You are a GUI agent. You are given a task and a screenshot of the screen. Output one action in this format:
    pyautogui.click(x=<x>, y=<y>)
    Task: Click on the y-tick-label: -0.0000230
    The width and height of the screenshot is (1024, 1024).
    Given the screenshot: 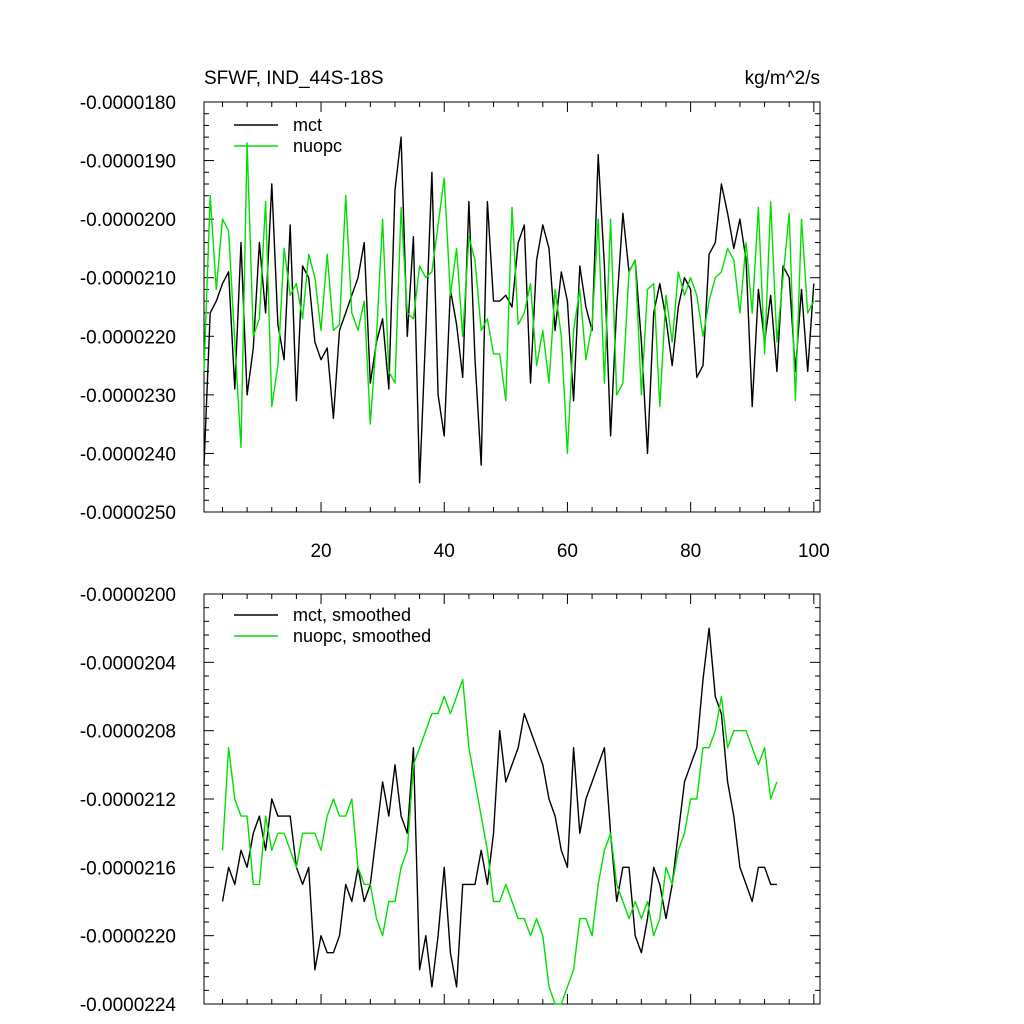 What is the action you would take?
    pyautogui.click(x=128, y=396)
    